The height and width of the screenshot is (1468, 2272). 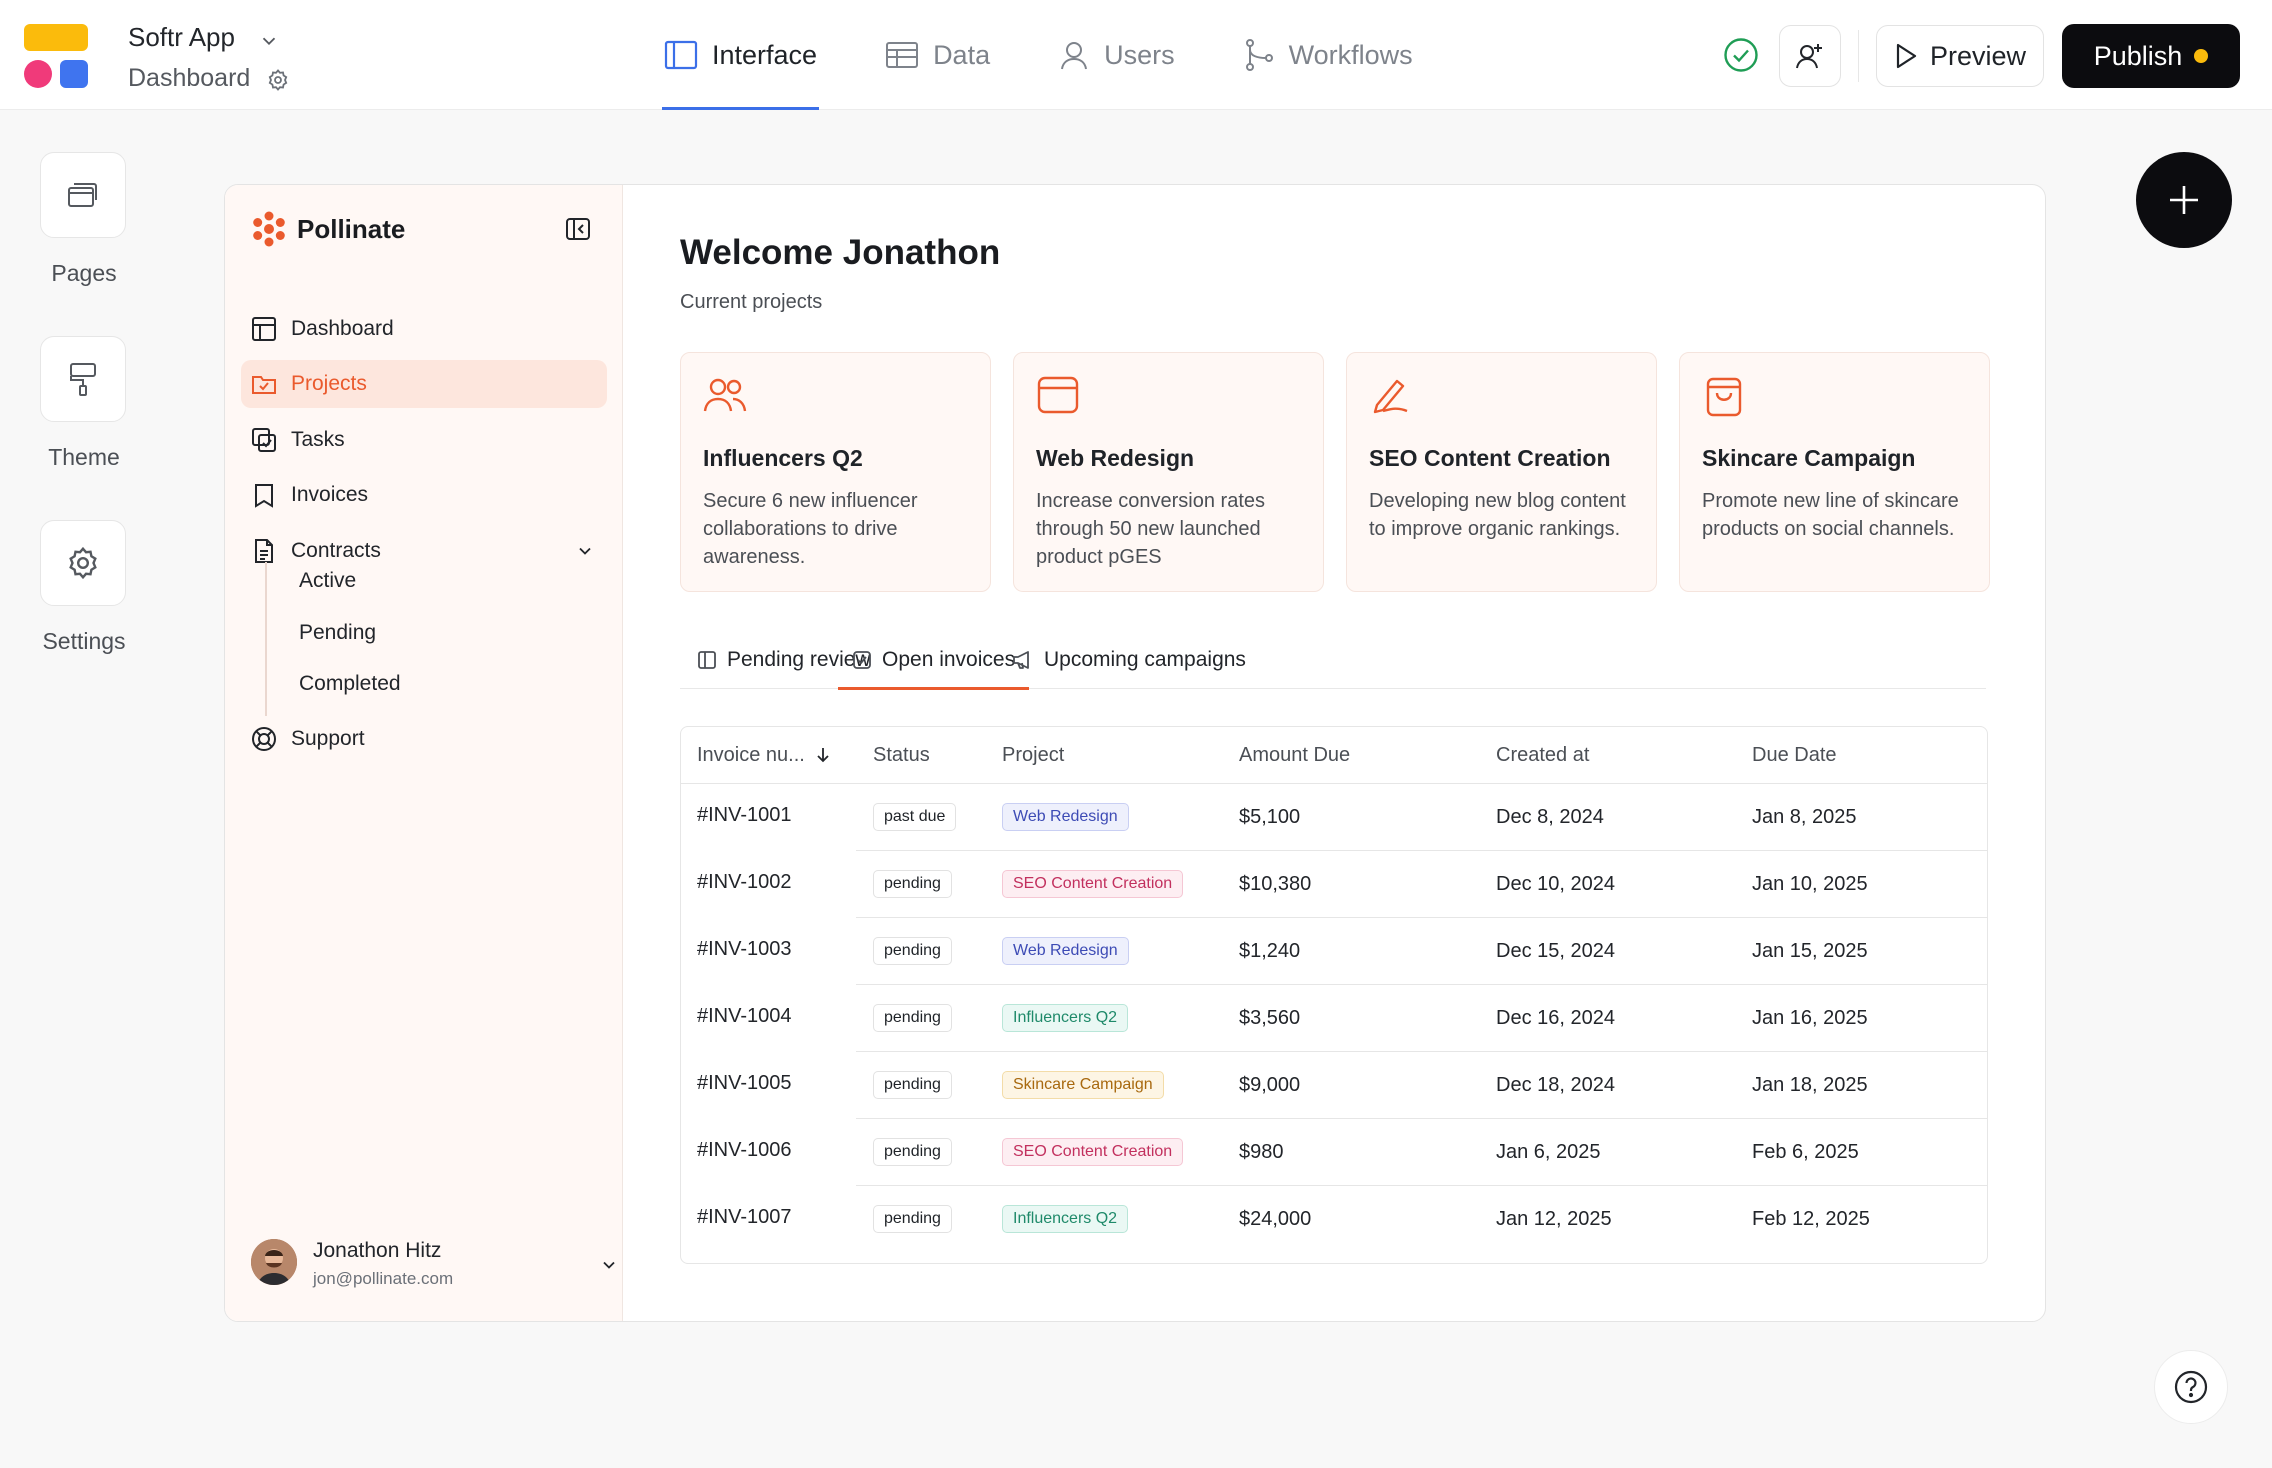 What do you see at coordinates (1548, 1151) in the screenshot?
I see `cell-created: Jan 6, 2025` at bounding box center [1548, 1151].